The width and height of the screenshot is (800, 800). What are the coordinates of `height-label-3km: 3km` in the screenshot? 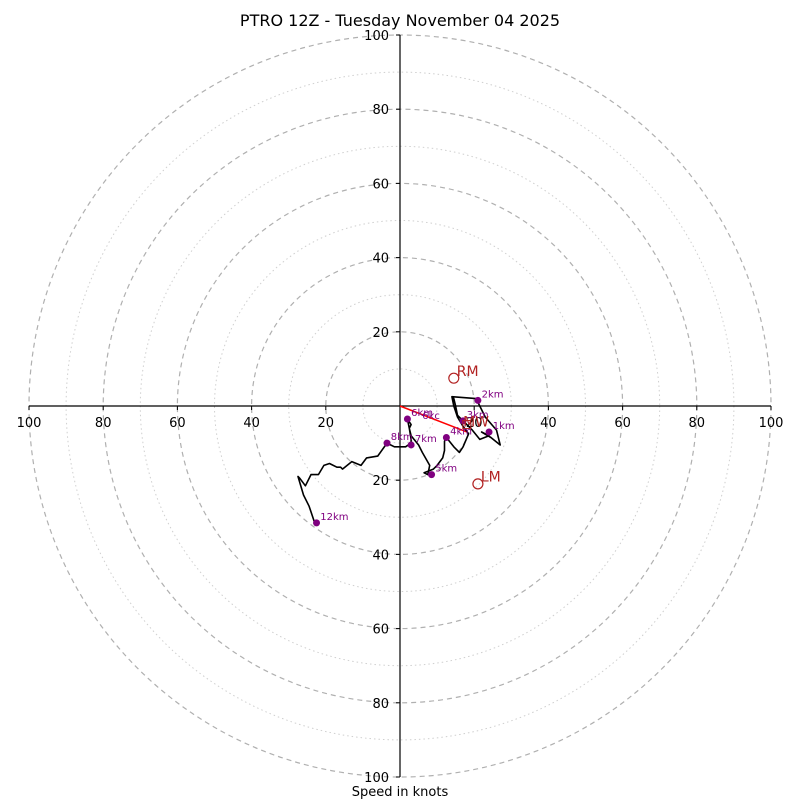 It's located at (478, 415).